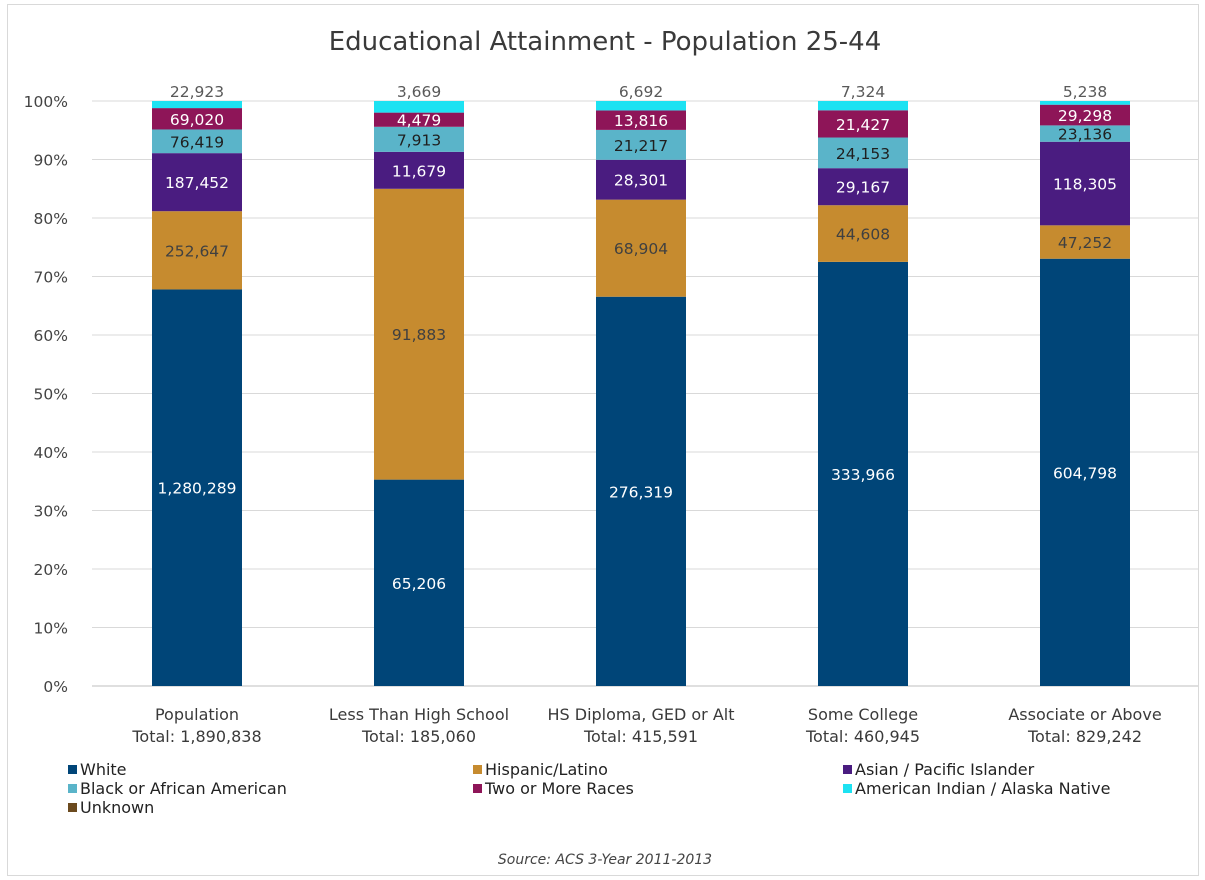 The width and height of the screenshot is (1205, 880). I want to click on legend-label: Unknown, so click(117, 807).